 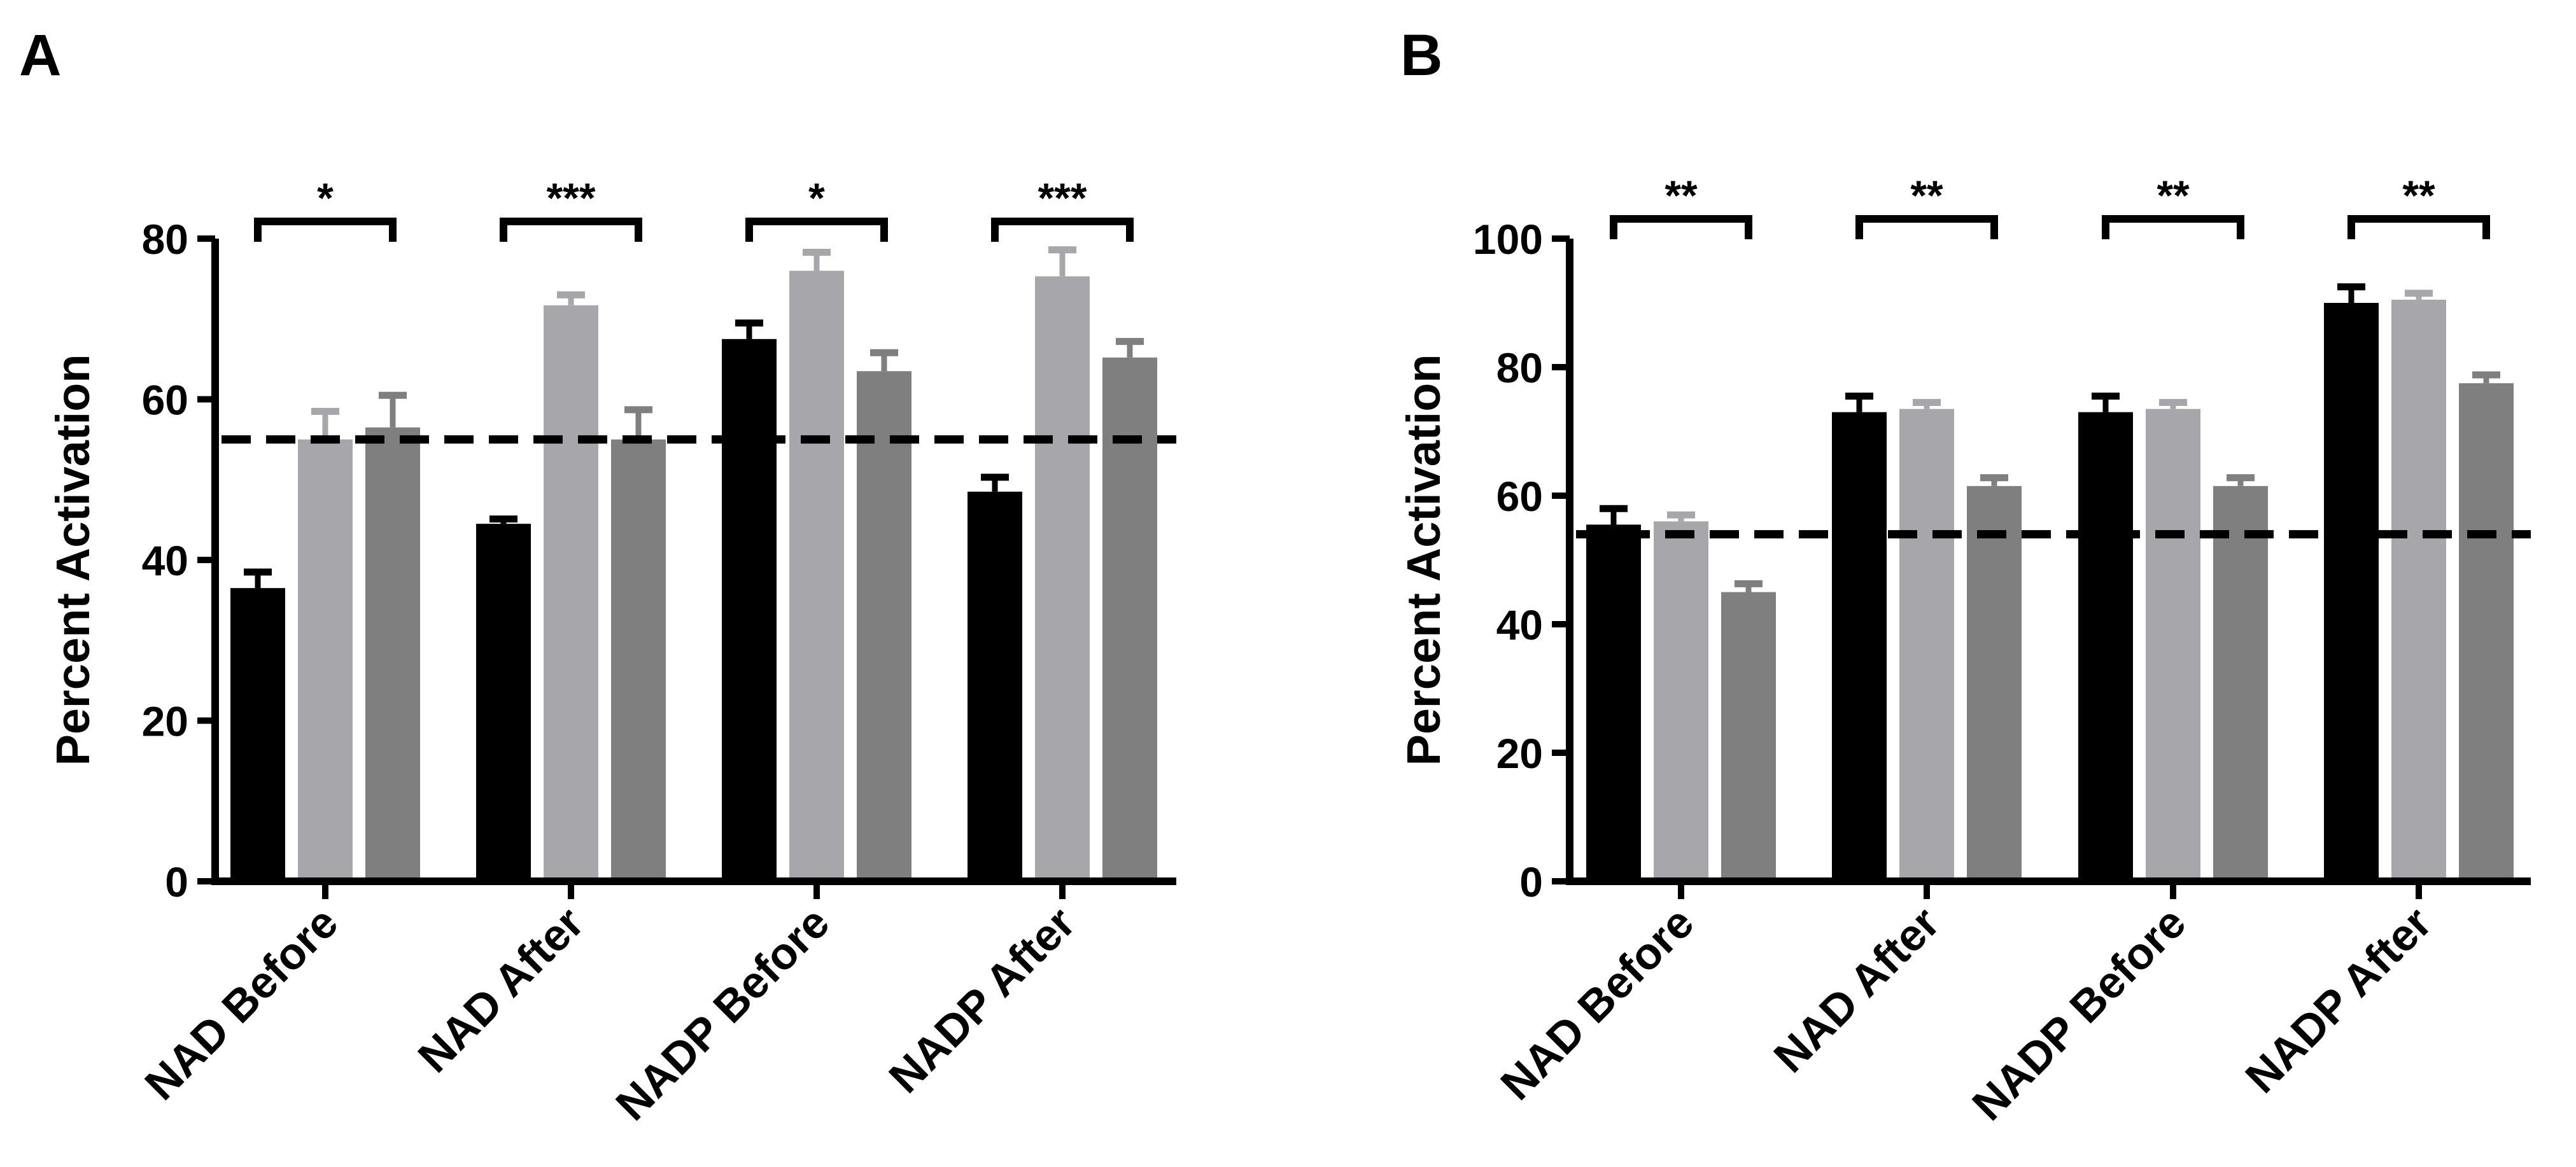 What do you see at coordinates (983, 999) in the screenshot?
I see `panel-a-xtick-label-3: NADP After` at bounding box center [983, 999].